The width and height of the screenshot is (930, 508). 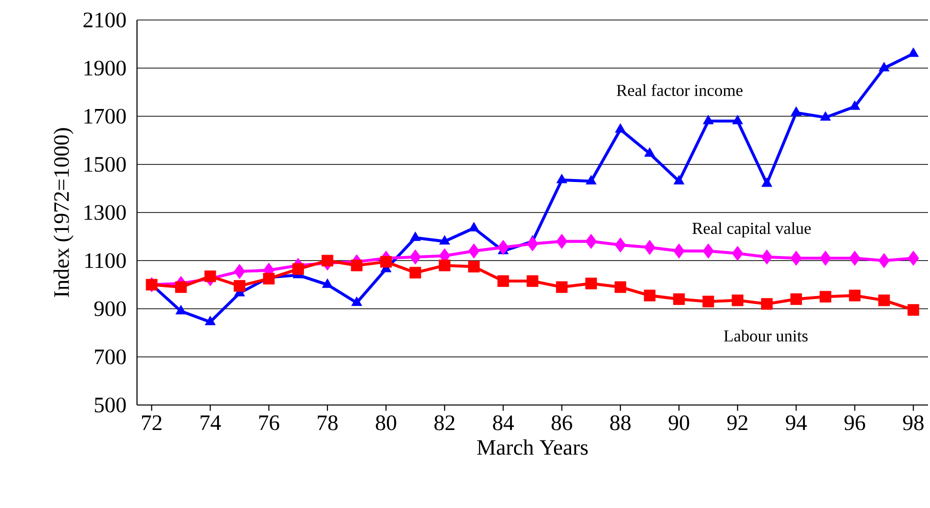 What do you see at coordinates (105, 20) in the screenshot?
I see `y-tick-label: 2100` at bounding box center [105, 20].